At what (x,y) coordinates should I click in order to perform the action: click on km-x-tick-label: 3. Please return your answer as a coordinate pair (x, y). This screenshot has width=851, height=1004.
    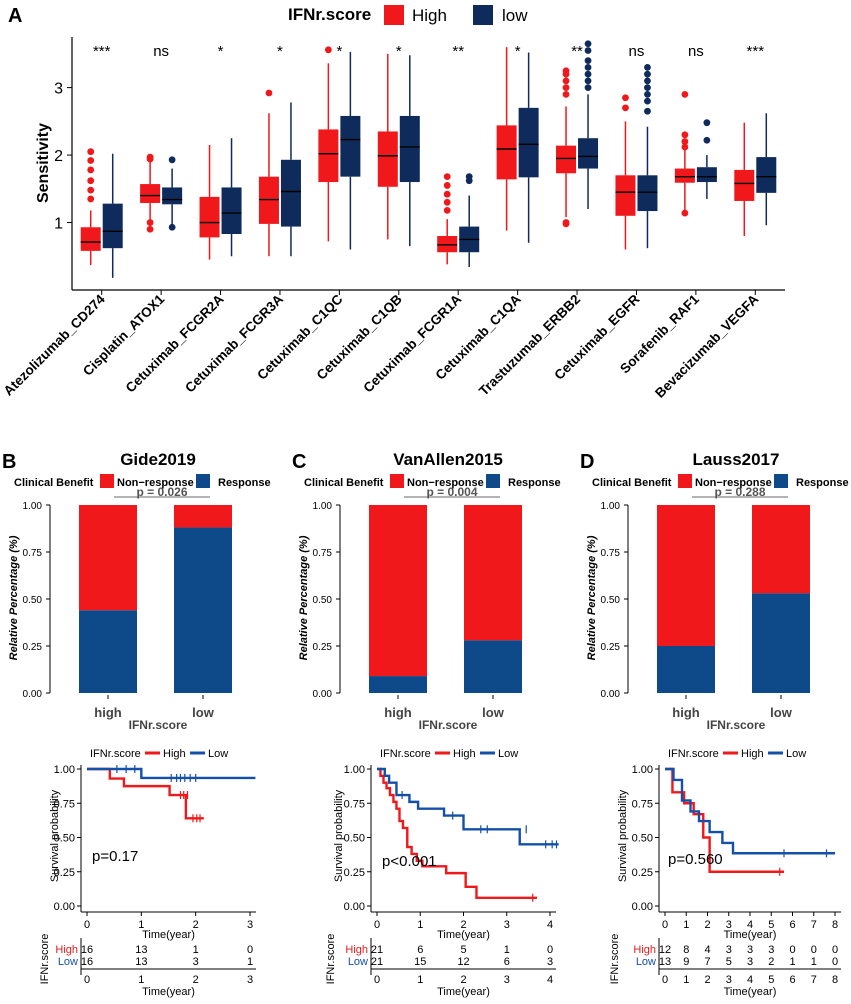
    Looking at the image, I should click on (729, 925).